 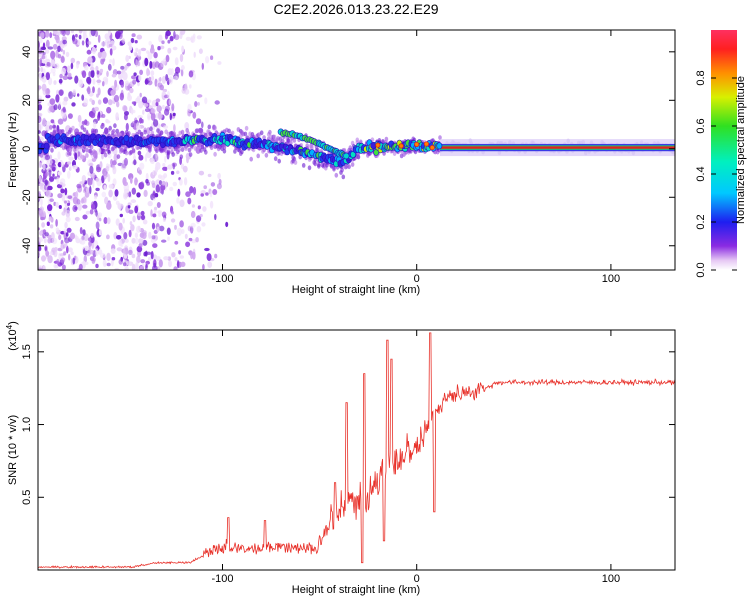 I want to click on spectrogram-ytick-label: 0, so click(x=27, y=149).